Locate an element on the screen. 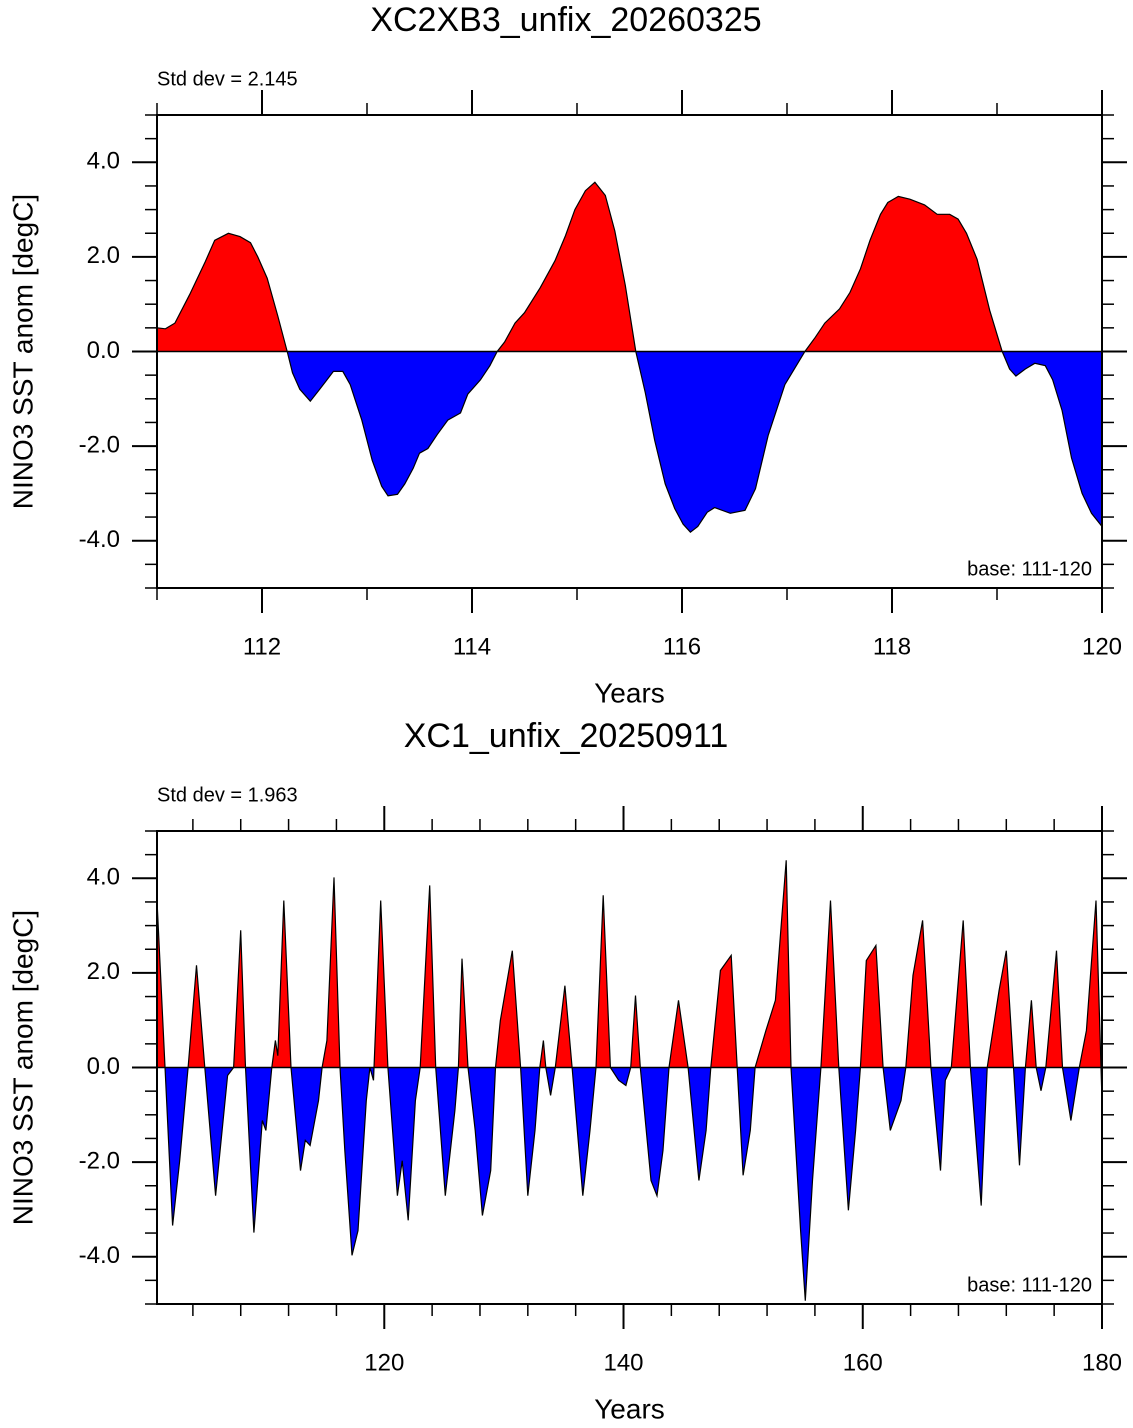  std-annotation: Std dev = 2.145 is located at coordinates (227, 79).